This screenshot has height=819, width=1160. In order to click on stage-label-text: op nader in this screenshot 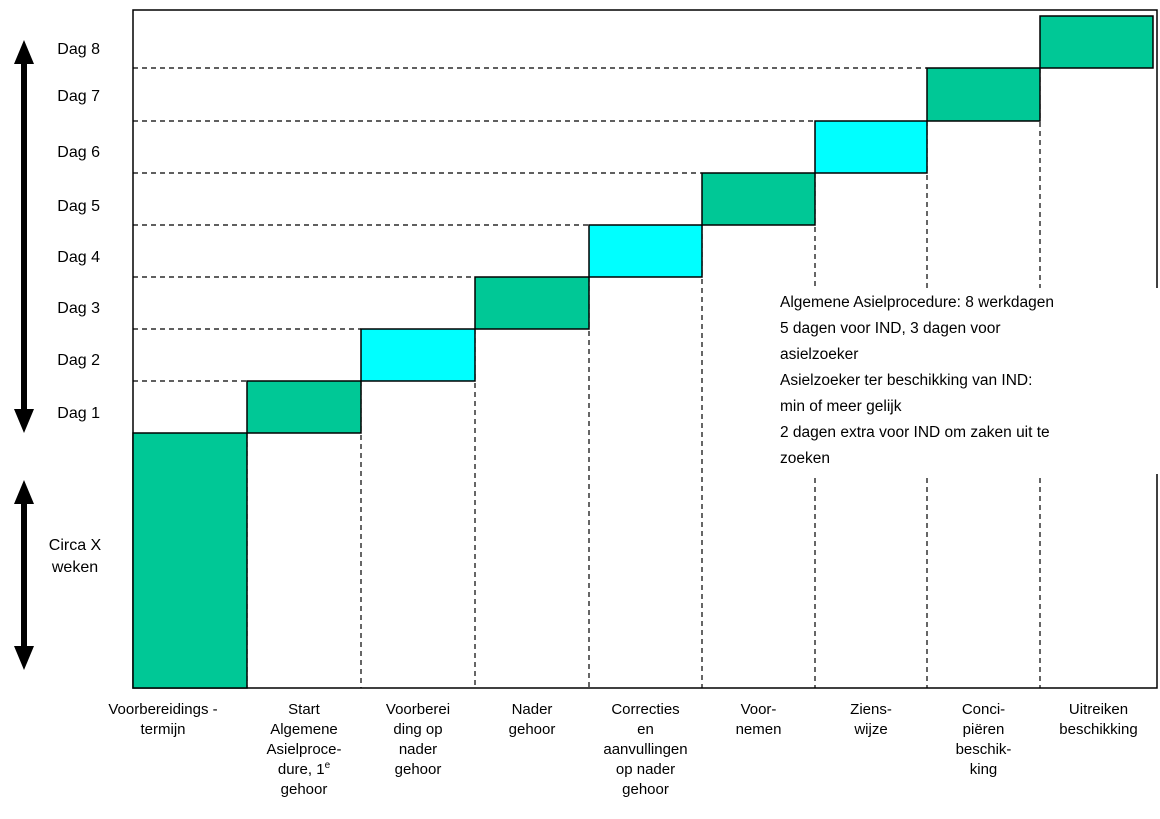, I will do `click(645, 769)`.